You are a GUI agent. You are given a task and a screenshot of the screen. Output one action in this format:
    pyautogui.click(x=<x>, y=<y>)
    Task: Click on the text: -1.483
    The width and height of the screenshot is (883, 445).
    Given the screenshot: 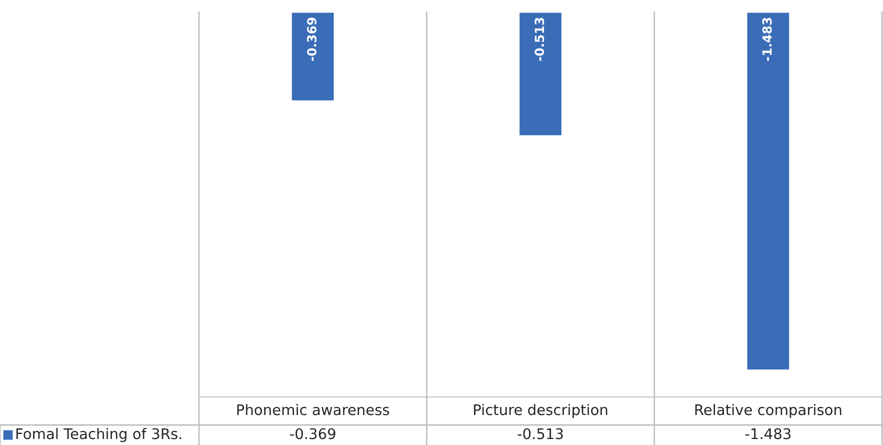 What is the action you would take?
    pyautogui.click(x=768, y=434)
    